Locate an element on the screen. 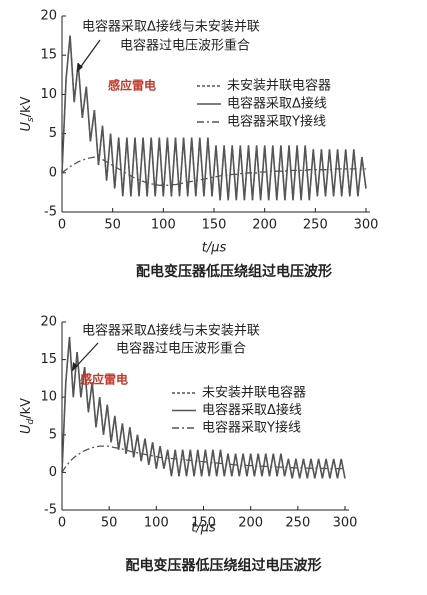  y-axis-label: Ud/kV is located at coordinates (27, 416).